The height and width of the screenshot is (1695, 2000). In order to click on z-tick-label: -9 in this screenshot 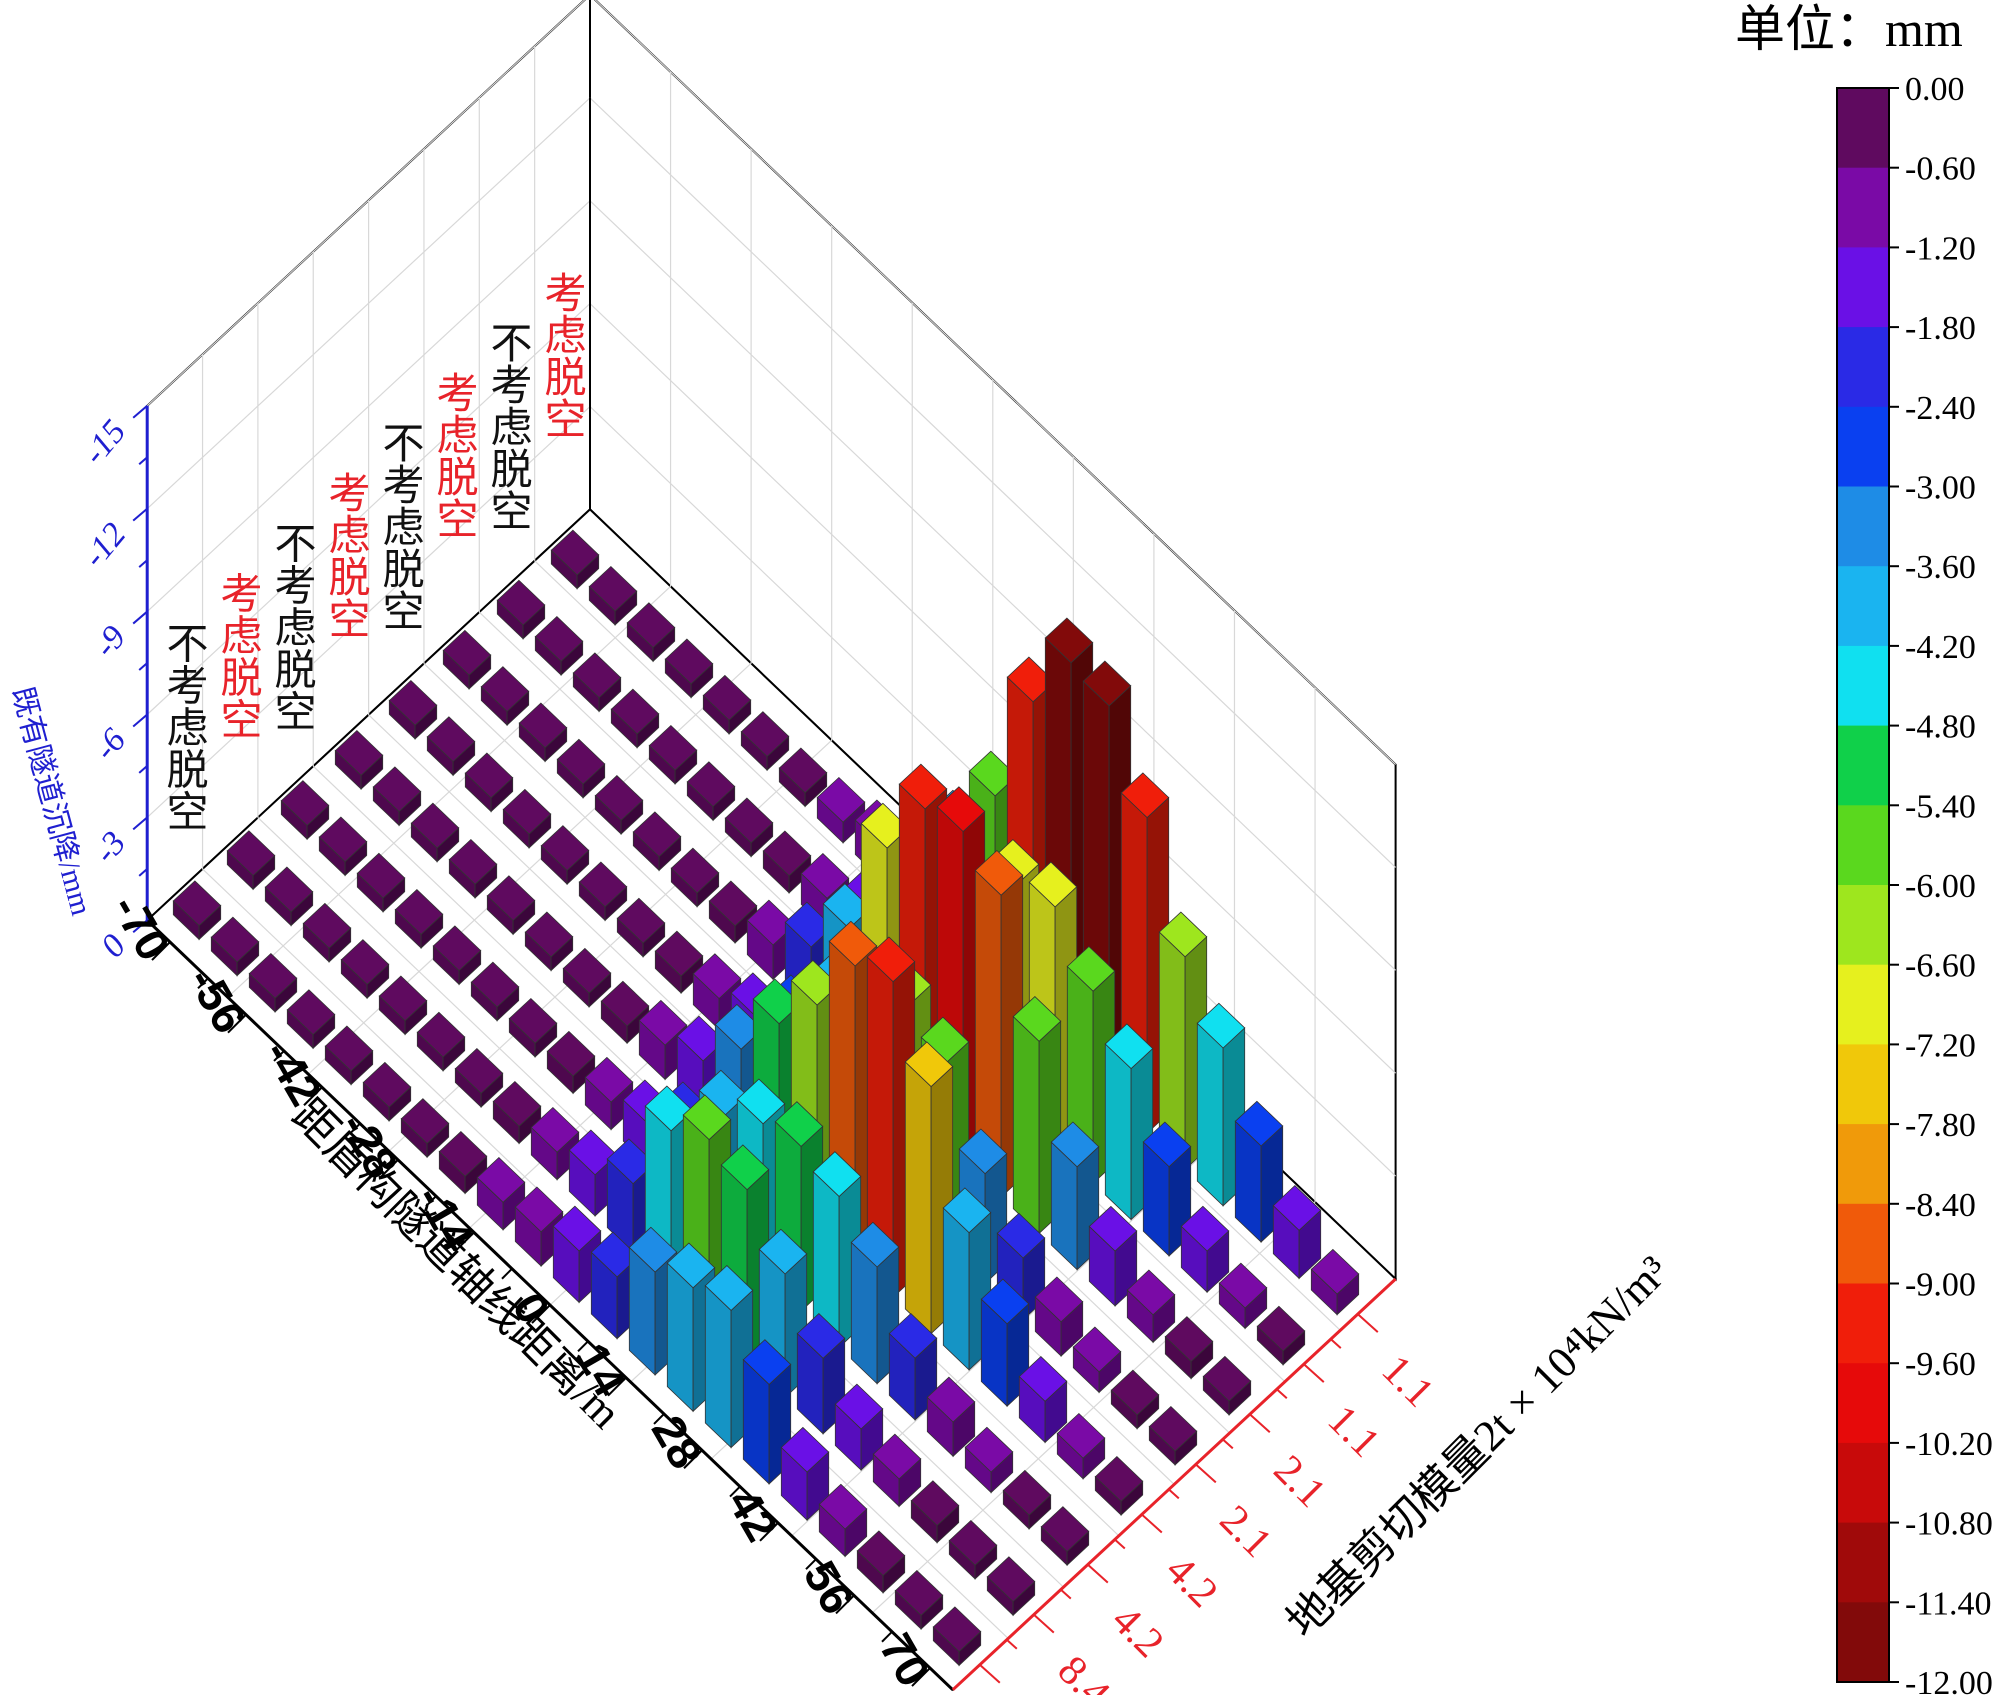, I will do `click(110, 641)`.